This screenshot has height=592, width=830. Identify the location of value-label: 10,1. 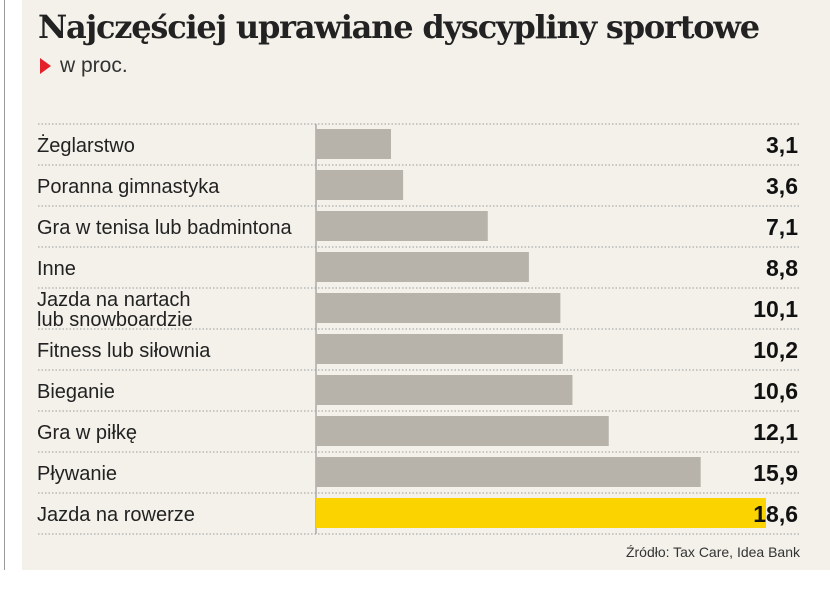
(775, 309).